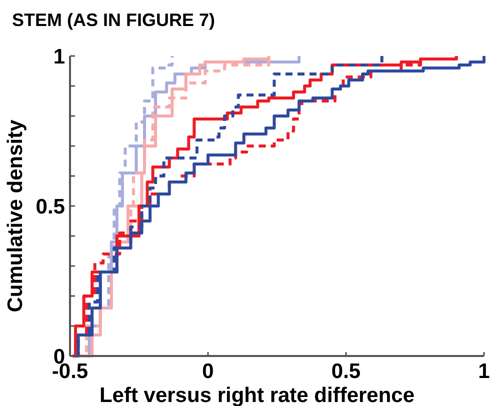 This screenshot has width=495, height=406. I want to click on y-tick-label: 0.5, so click(51, 206).